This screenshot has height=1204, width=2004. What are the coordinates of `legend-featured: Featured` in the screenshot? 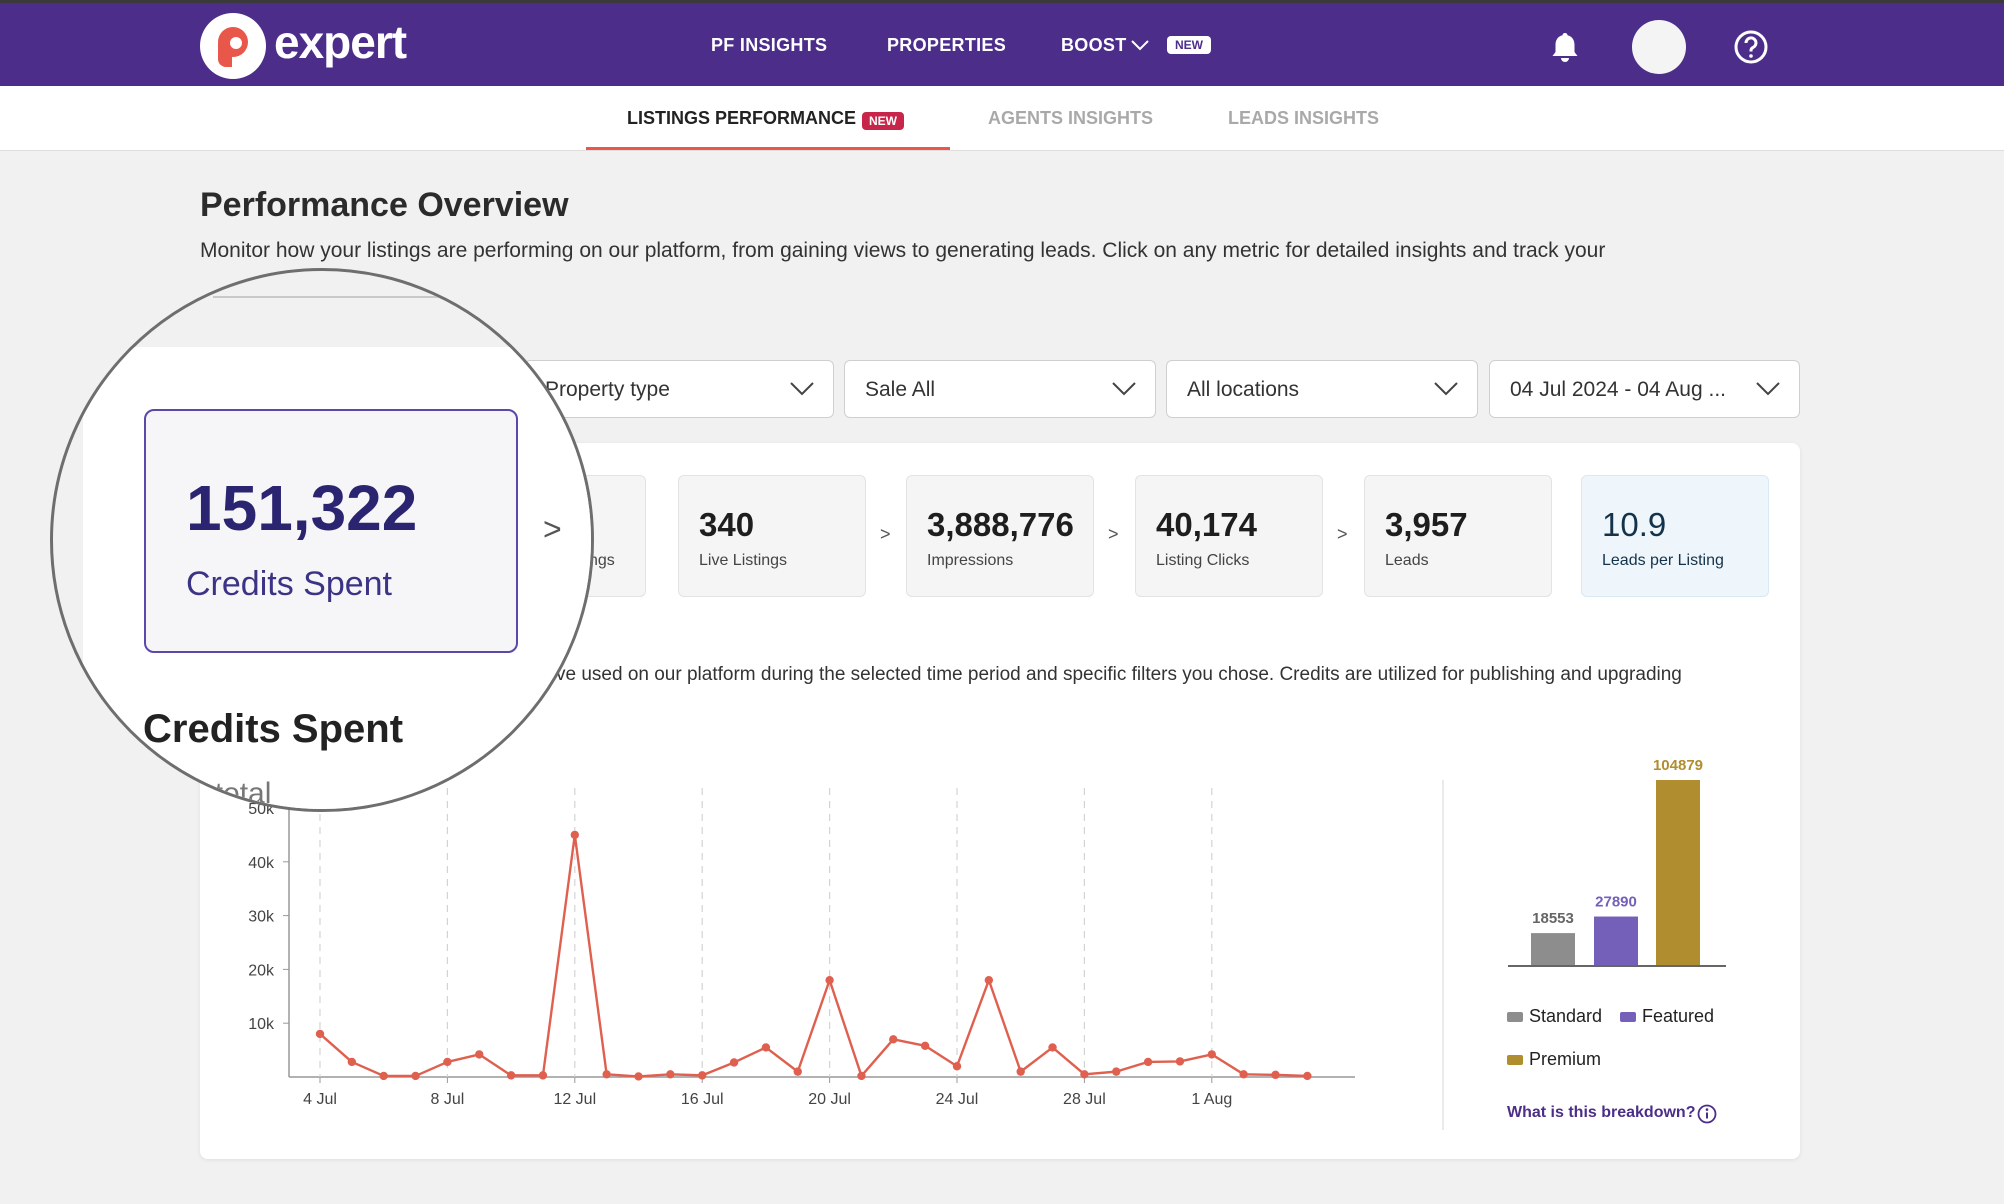 It's located at (1667, 1016).